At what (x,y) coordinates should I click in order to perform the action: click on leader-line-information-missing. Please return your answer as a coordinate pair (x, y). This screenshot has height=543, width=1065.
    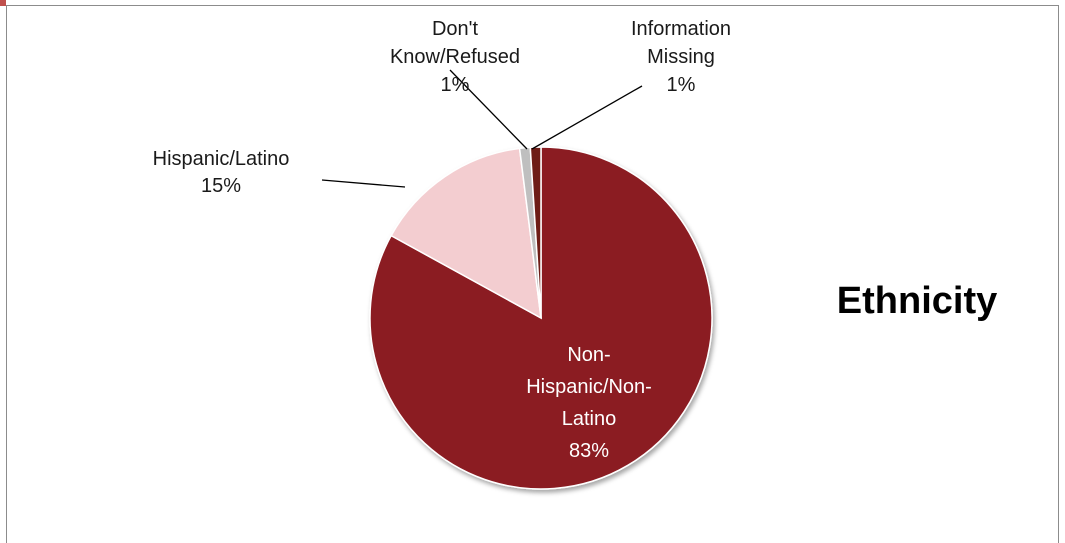
    Looking at the image, I should click on (587, 117).